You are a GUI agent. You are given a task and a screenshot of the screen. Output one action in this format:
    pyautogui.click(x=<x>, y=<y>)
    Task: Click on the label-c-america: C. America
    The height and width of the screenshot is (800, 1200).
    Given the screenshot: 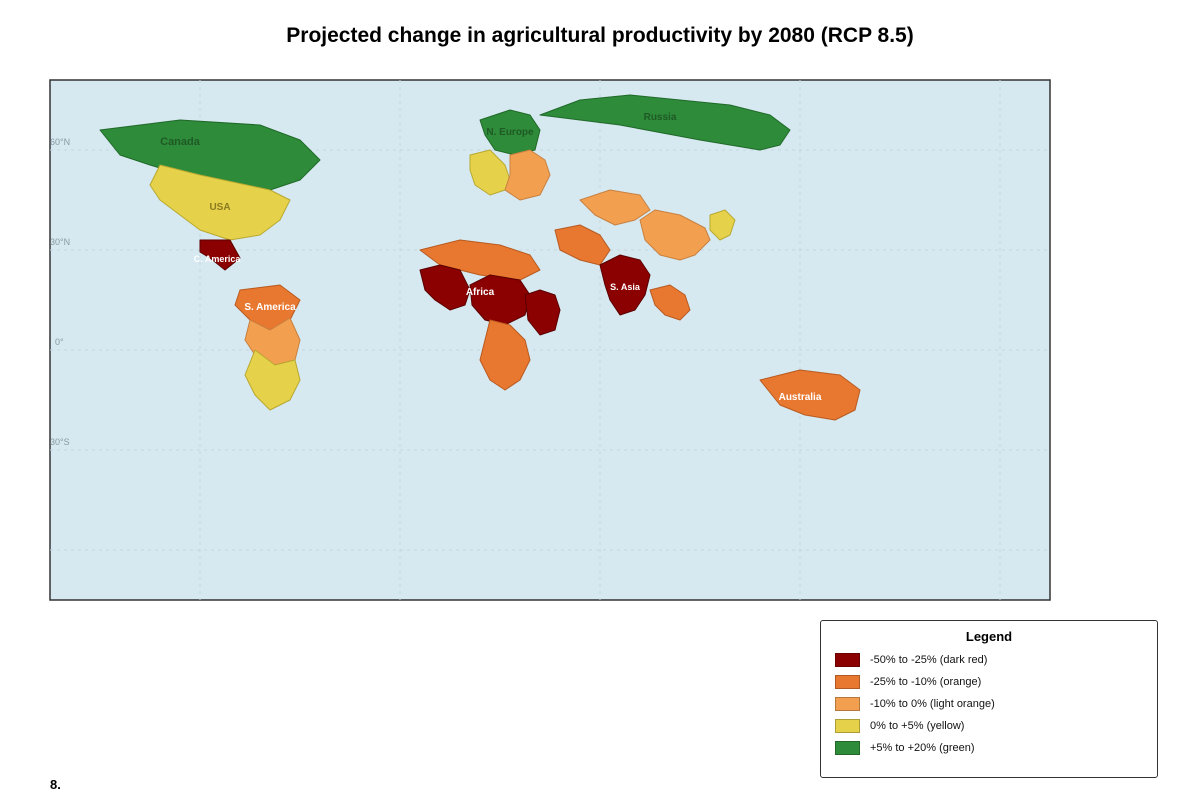 What is the action you would take?
    pyautogui.click(x=218, y=259)
    